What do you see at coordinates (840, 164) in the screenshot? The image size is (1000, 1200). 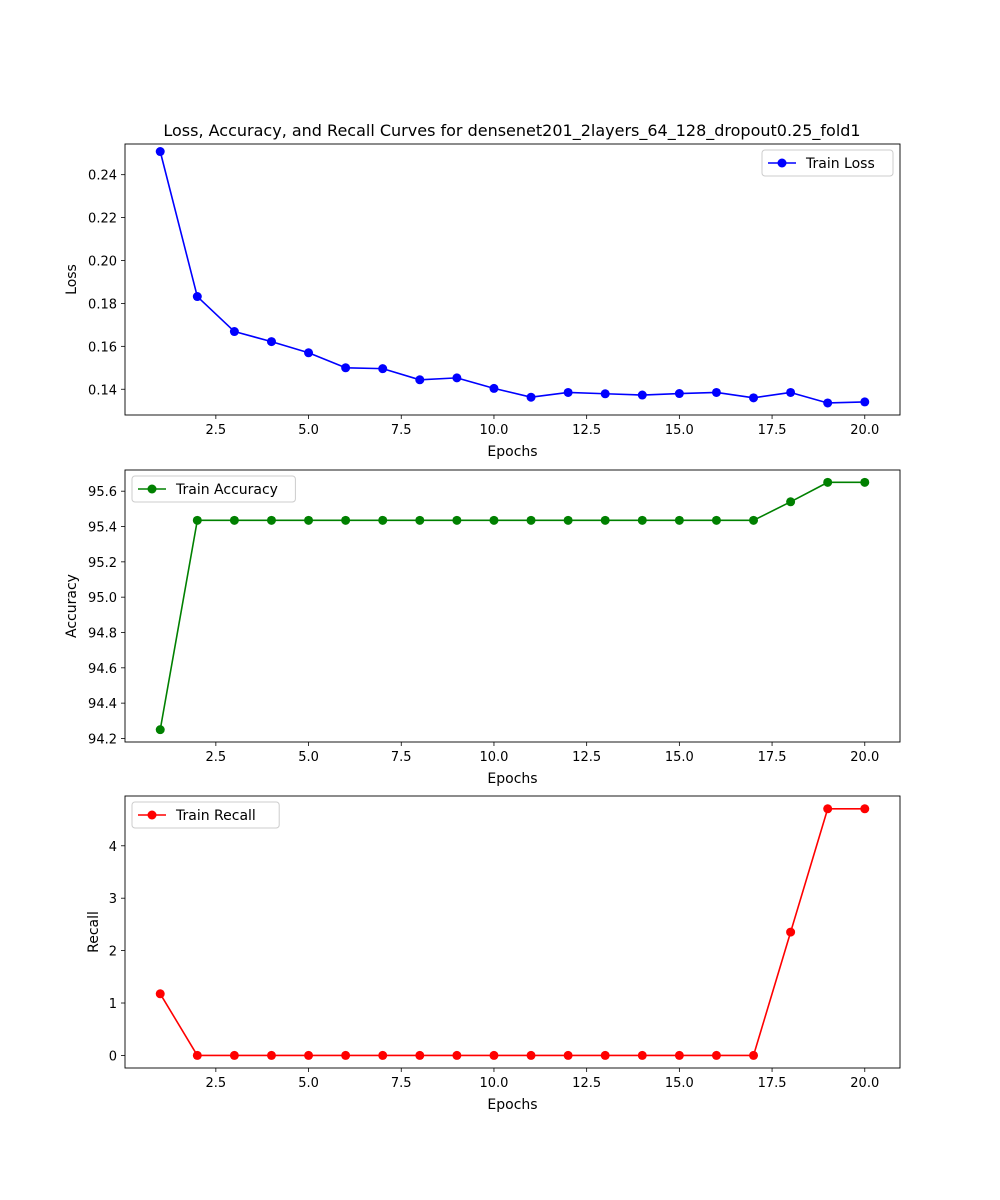 I see `legend-label: Train Loss` at bounding box center [840, 164].